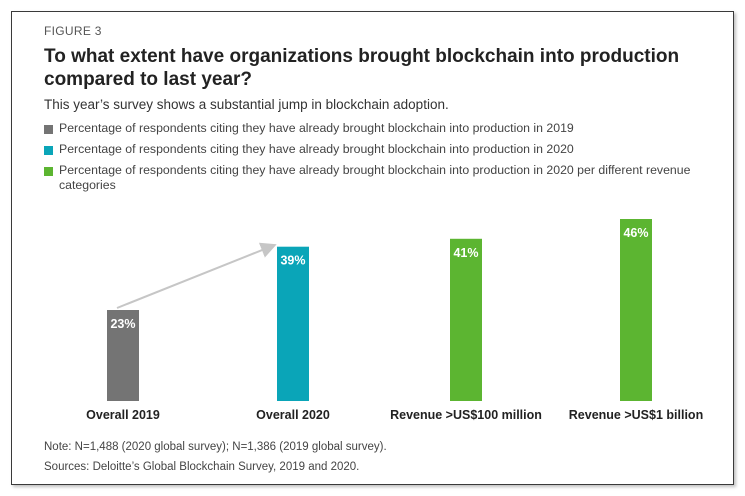  Describe the element at coordinates (73, 31) in the screenshot. I see `figure-label: FIGURE 3` at that location.